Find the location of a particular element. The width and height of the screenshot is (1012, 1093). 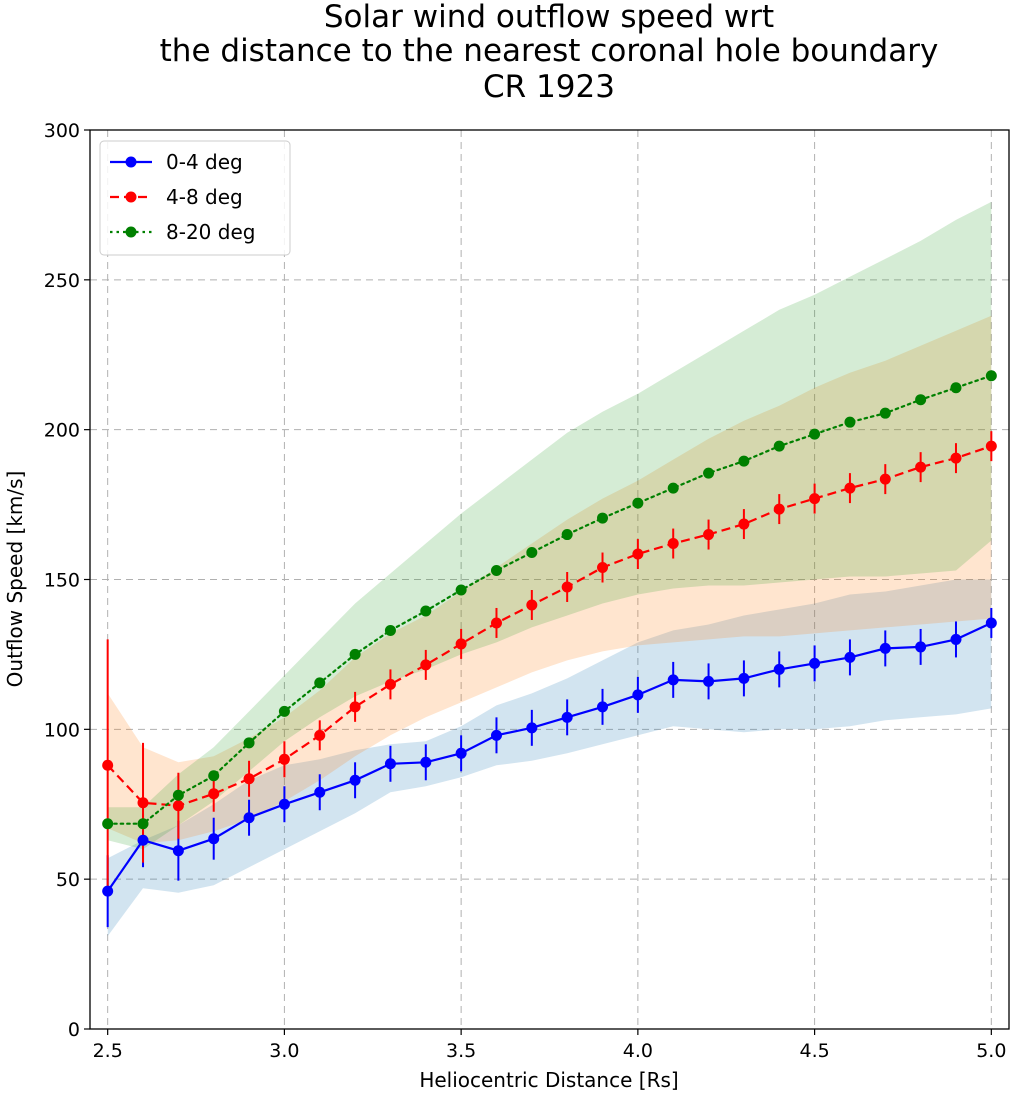

y-tick-label: 300 is located at coordinates (62, 131).